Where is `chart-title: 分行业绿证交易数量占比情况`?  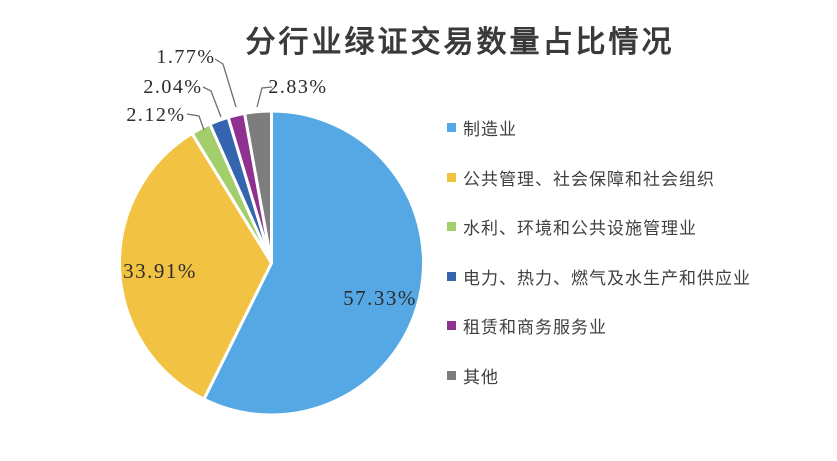 chart-title: 分行业绿证交易数量占比情况 is located at coordinates (460, 42).